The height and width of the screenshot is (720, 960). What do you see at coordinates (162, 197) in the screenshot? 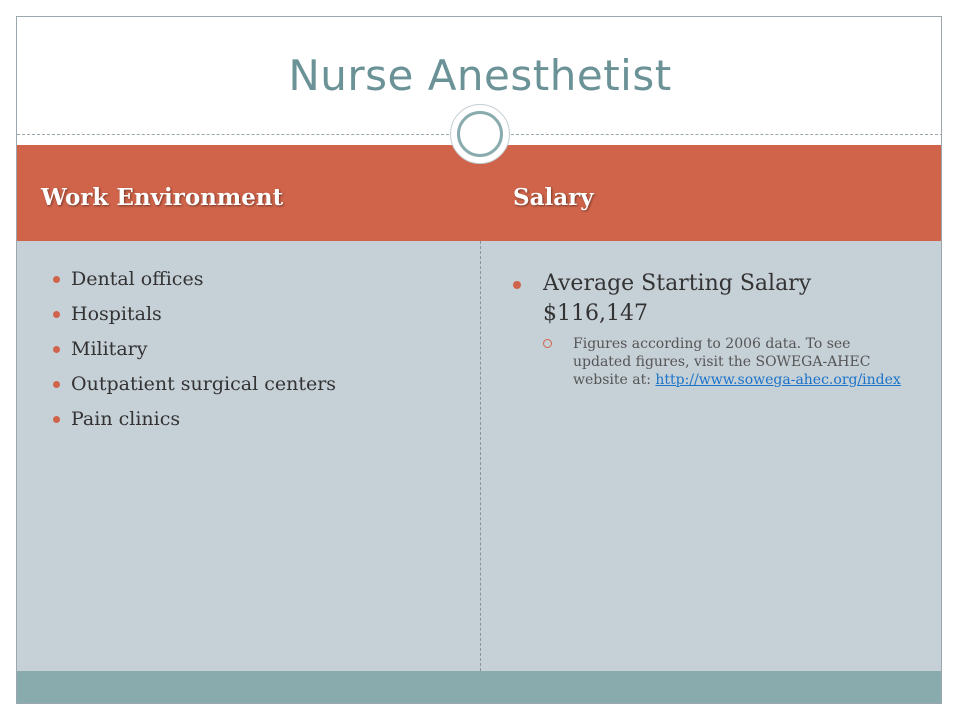
I see `work-environment-heading: Work Environment` at bounding box center [162, 197].